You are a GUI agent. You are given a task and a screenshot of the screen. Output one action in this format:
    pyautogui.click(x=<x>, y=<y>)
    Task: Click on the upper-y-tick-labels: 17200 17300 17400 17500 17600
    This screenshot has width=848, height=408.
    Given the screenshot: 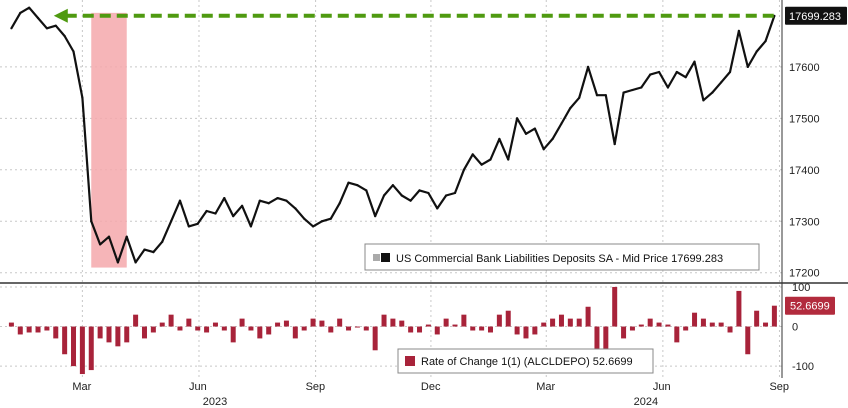 What is the action you would take?
    pyautogui.click(x=804, y=171)
    